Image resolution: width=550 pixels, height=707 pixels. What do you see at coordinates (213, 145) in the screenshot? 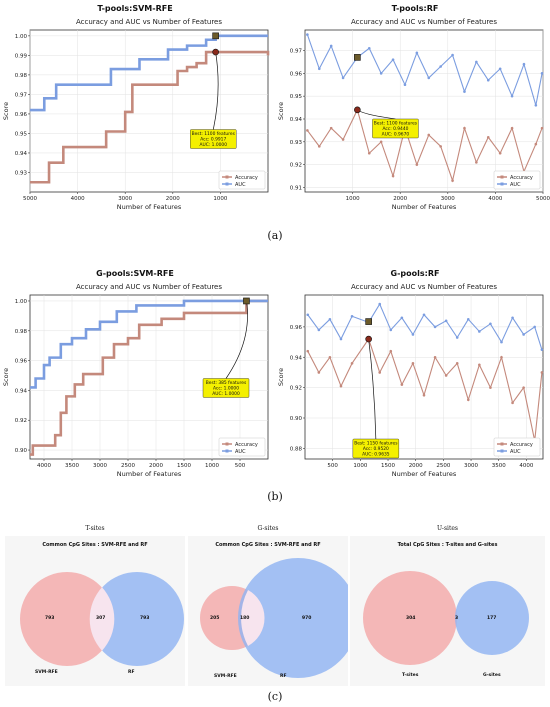
I see `annotation-text: AUC: 1.0000` at bounding box center [213, 145].